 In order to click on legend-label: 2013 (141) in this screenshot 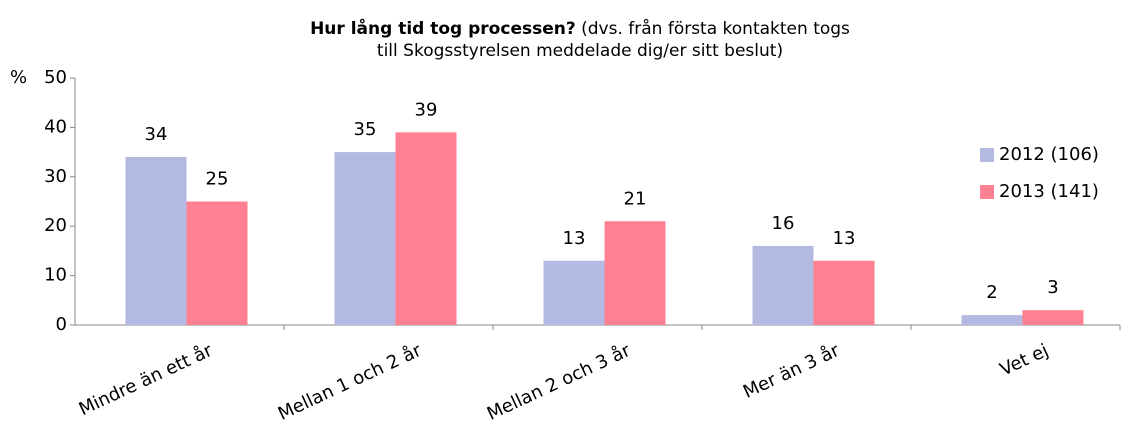, I will do `click(1049, 191)`.